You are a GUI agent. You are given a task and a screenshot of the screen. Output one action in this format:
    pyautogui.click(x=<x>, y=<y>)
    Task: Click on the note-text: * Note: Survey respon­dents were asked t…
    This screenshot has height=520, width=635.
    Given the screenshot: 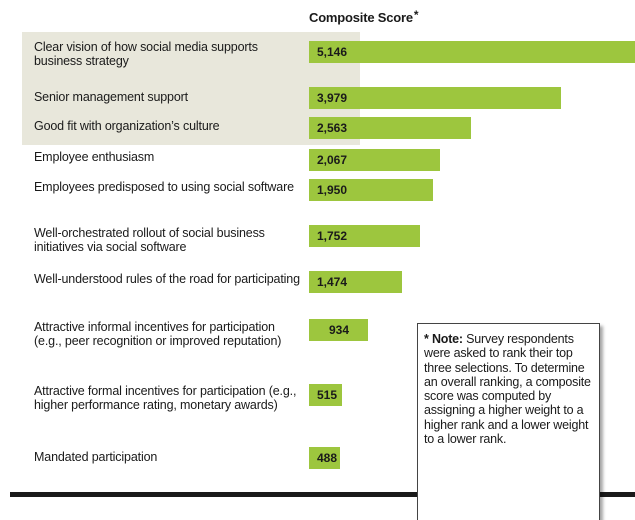 What is the action you would take?
    pyautogui.click(x=507, y=389)
    